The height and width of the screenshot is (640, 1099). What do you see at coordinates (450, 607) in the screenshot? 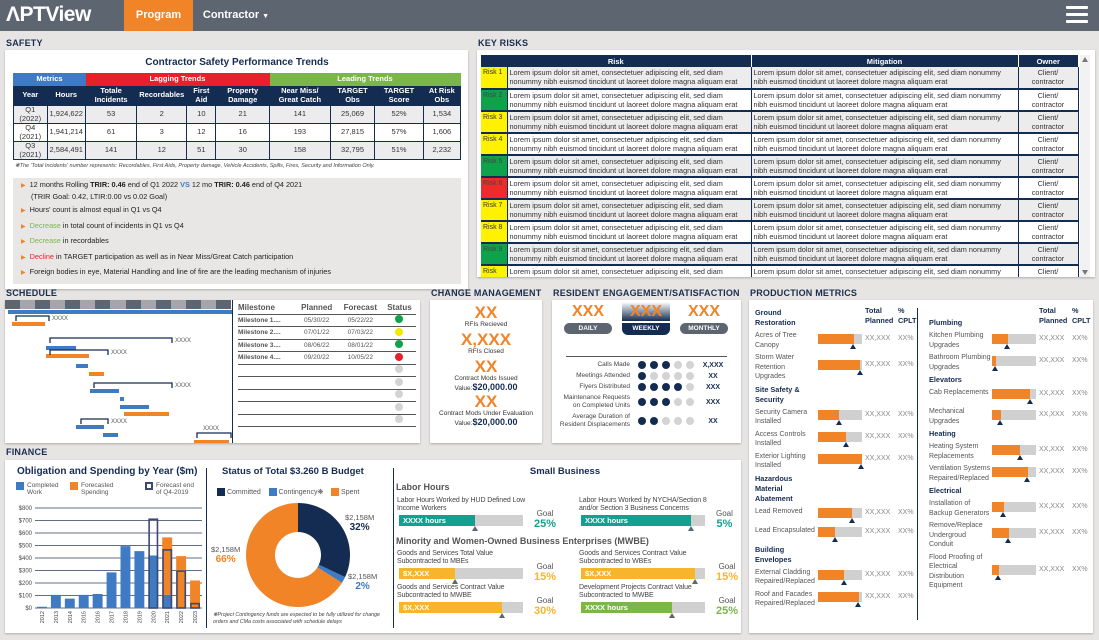
I see `progress-fill: $X,XXX` at bounding box center [450, 607].